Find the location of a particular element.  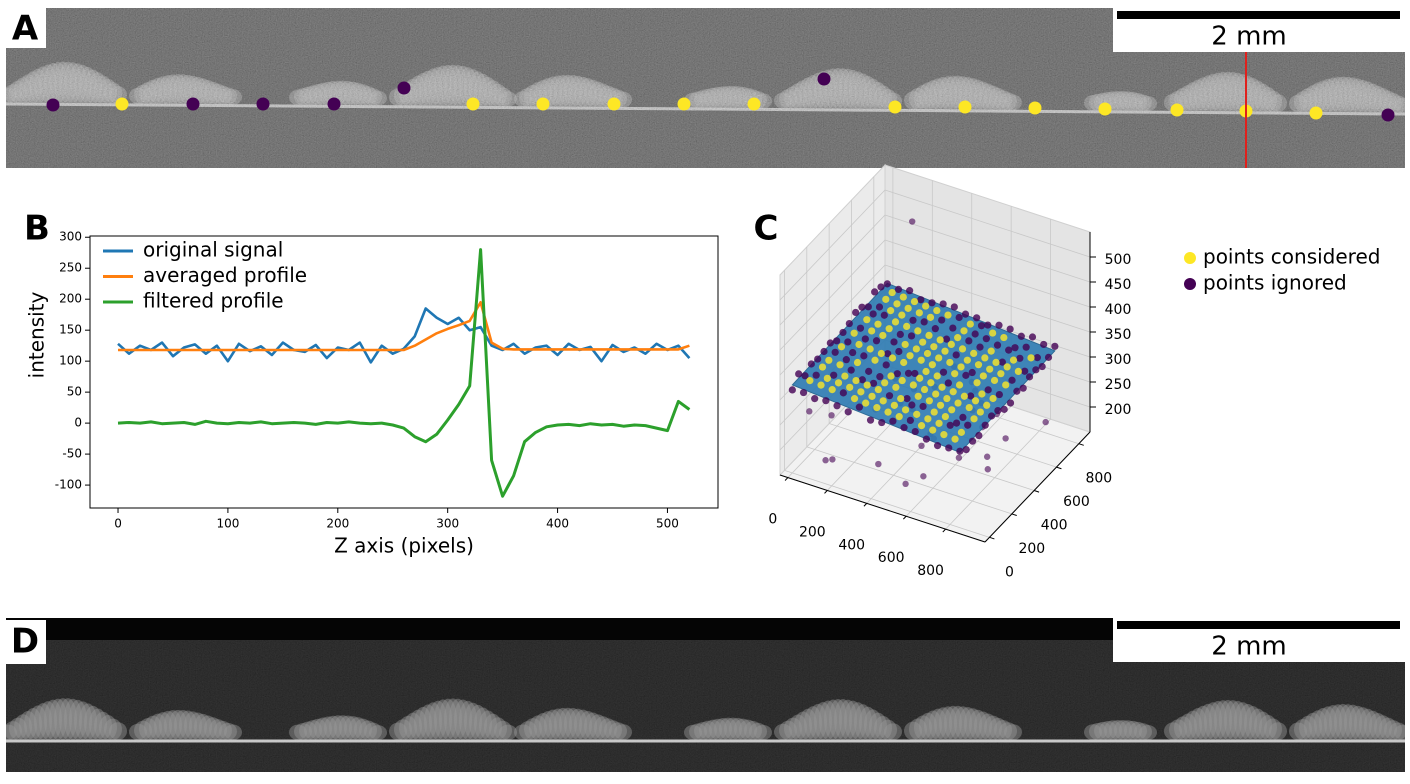

legend-label: points considered is located at coordinates (1291, 257).